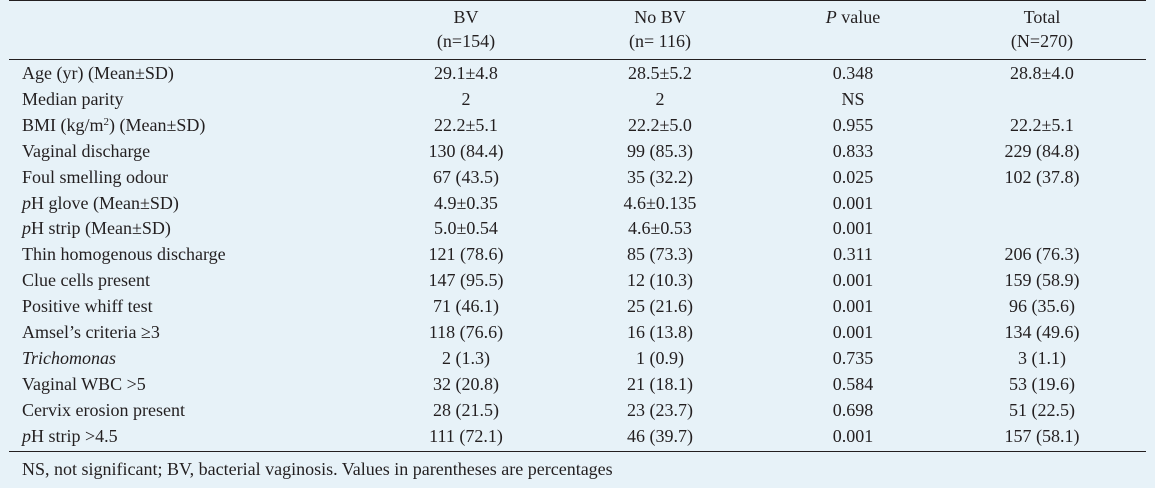  Describe the element at coordinates (660, 29) in the screenshot. I see `header-no-bv: No BV (n= 116)` at that location.